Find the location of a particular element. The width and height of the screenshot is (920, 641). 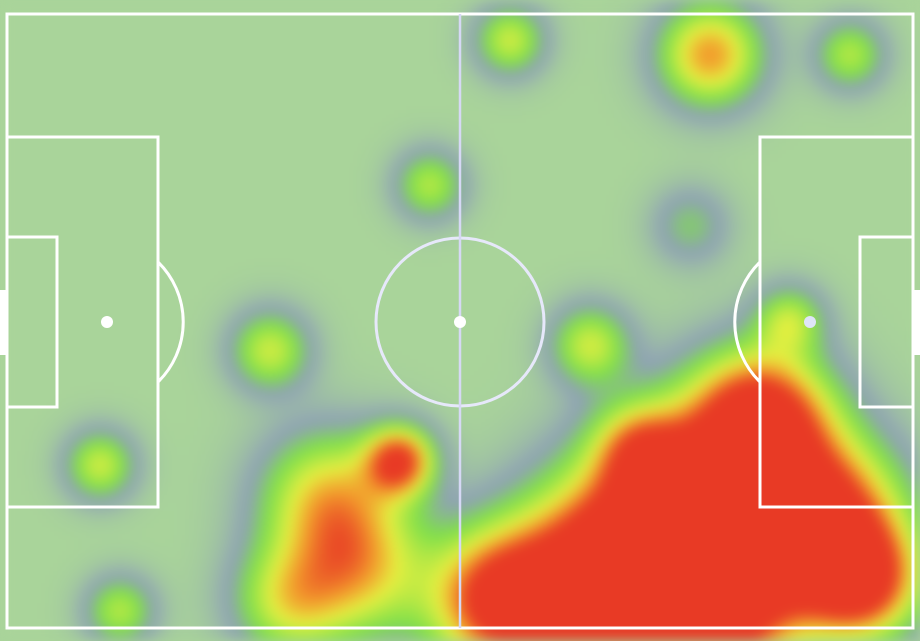

right-goal-area is located at coordinates (886, 322).